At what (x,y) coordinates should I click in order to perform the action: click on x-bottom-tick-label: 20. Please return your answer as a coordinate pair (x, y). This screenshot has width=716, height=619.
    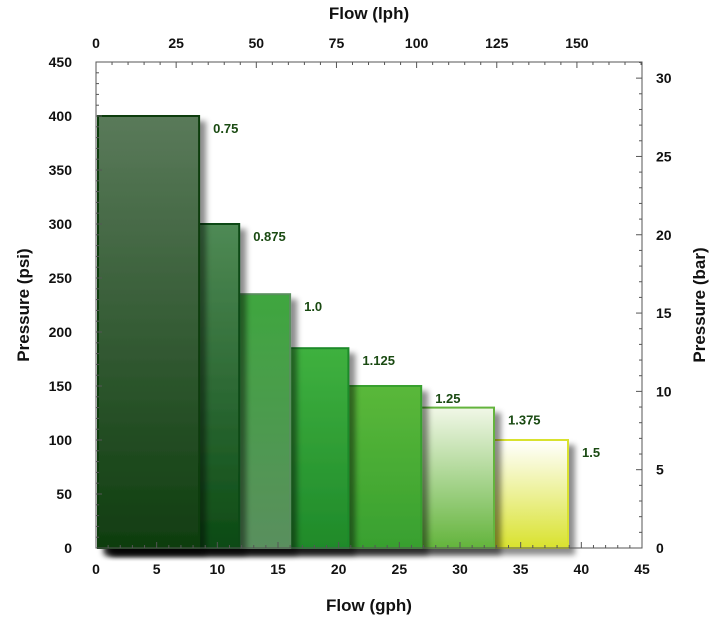
    Looking at the image, I should click on (339, 569).